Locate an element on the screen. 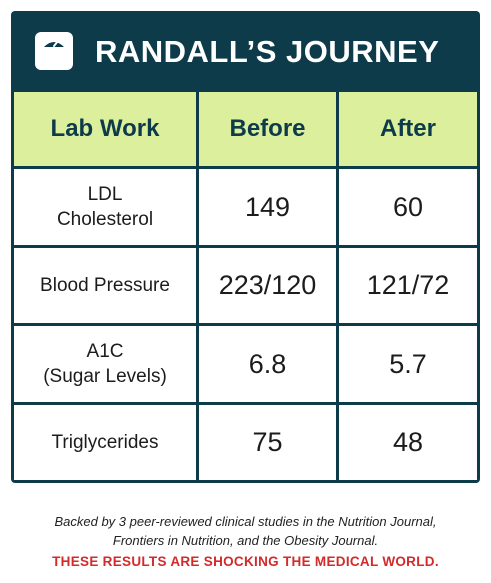 This screenshot has height=583, width=491. before-value: 149 is located at coordinates (267, 206).